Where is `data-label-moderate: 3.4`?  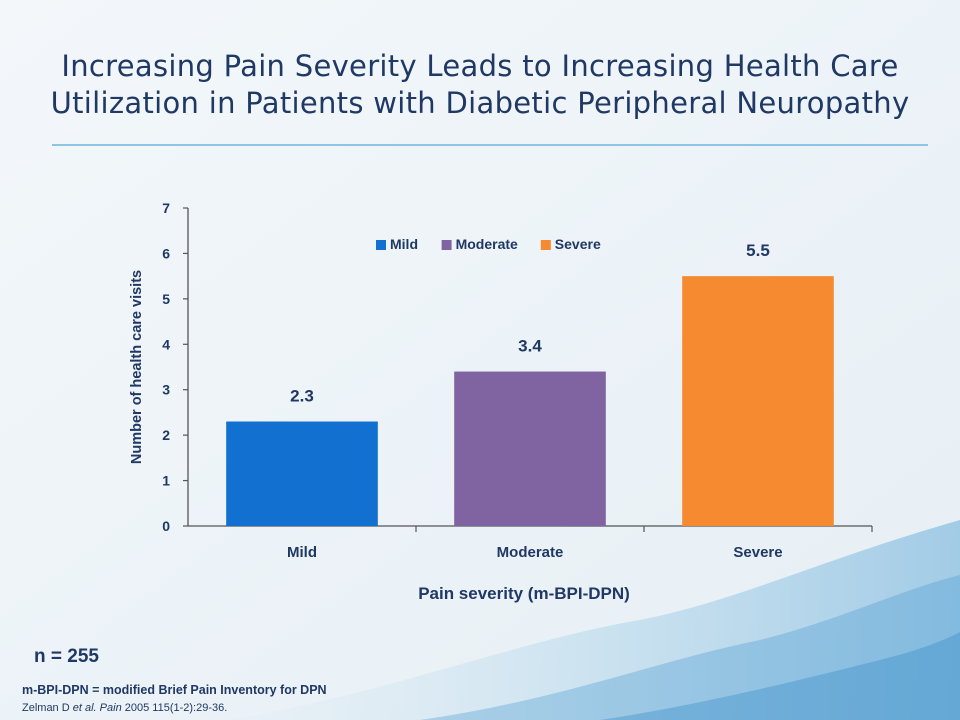 data-label-moderate: 3.4 is located at coordinates (530, 346).